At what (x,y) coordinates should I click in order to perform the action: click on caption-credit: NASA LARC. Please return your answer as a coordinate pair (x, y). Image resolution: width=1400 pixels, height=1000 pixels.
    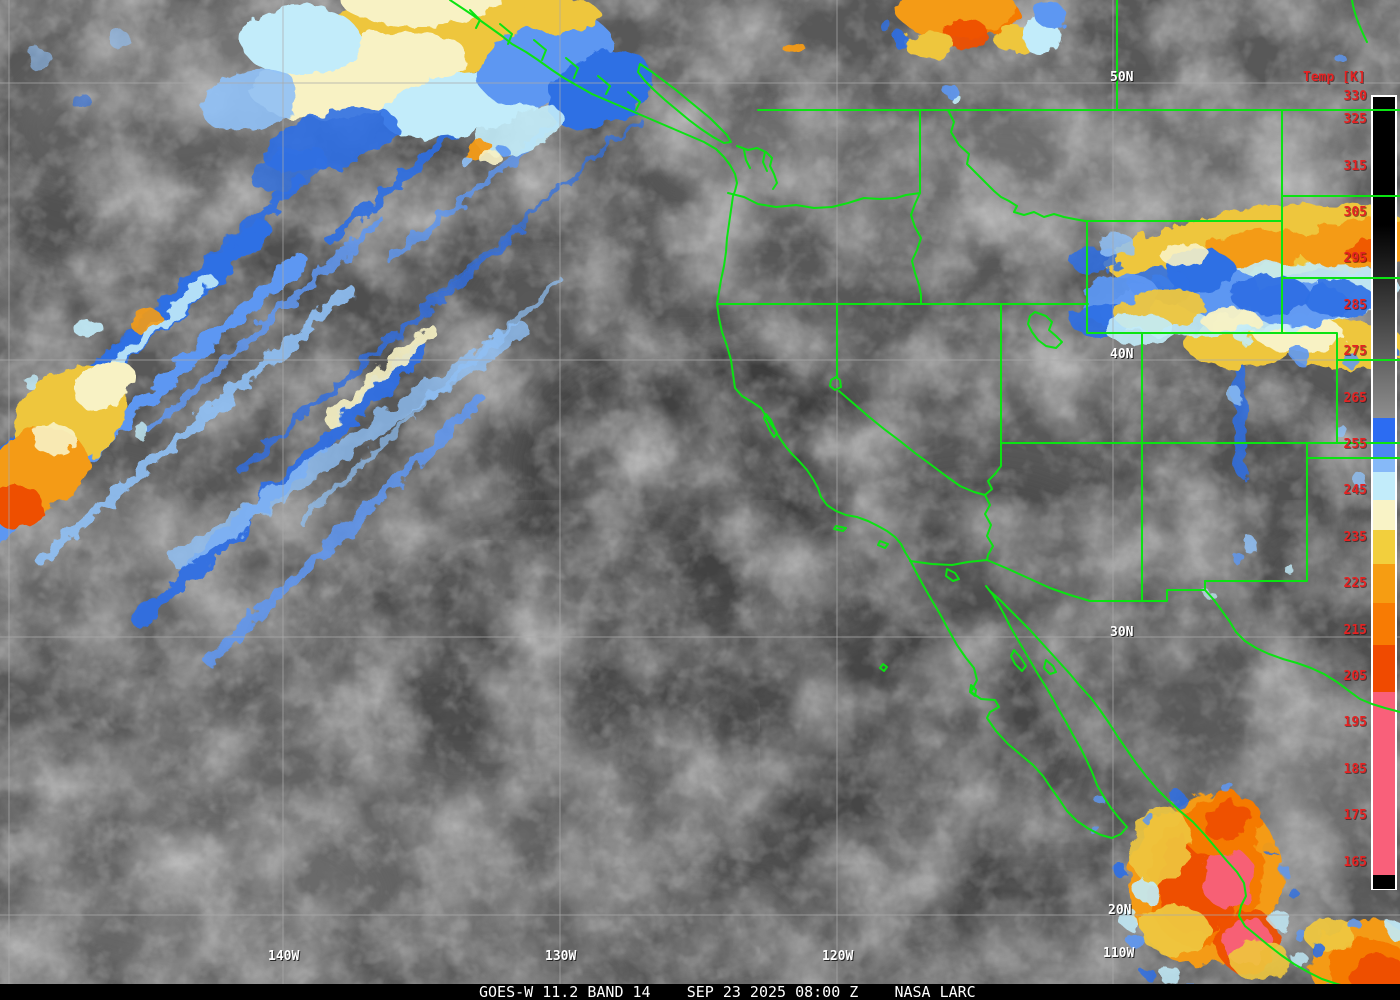
    Looking at the image, I should click on (935, 991).